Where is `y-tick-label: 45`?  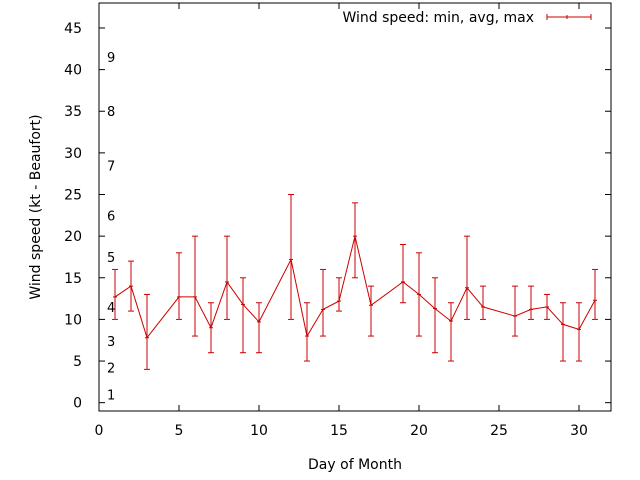
y-tick-label: 45 is located at coordinates (73, 29).